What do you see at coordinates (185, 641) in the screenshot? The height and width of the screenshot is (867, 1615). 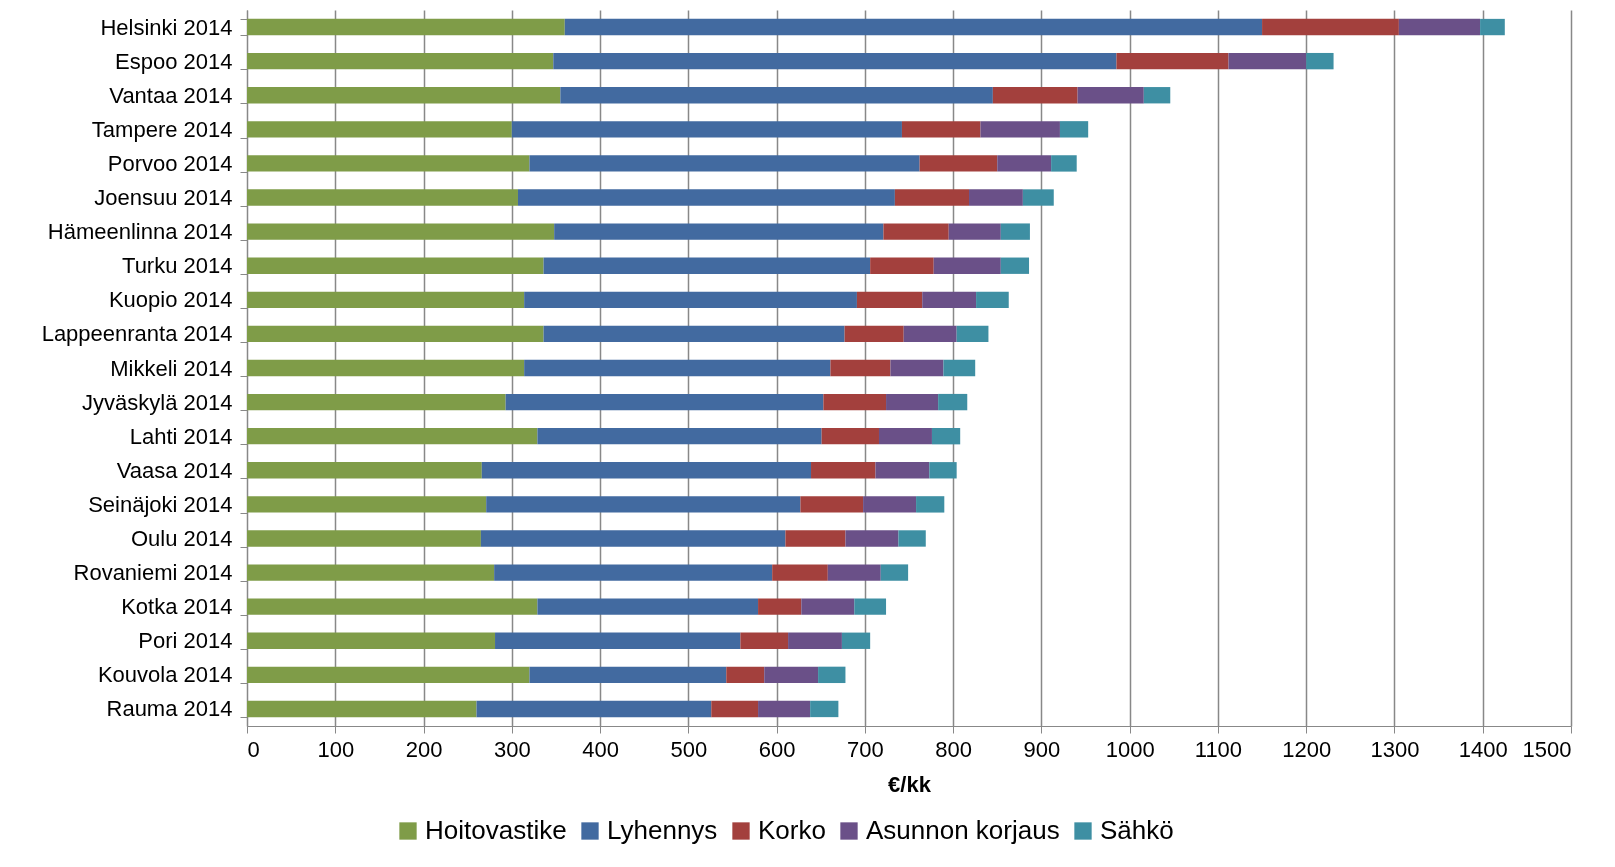 I see `y-tick-label: Pori 2014` at bounding box center [185, 641].